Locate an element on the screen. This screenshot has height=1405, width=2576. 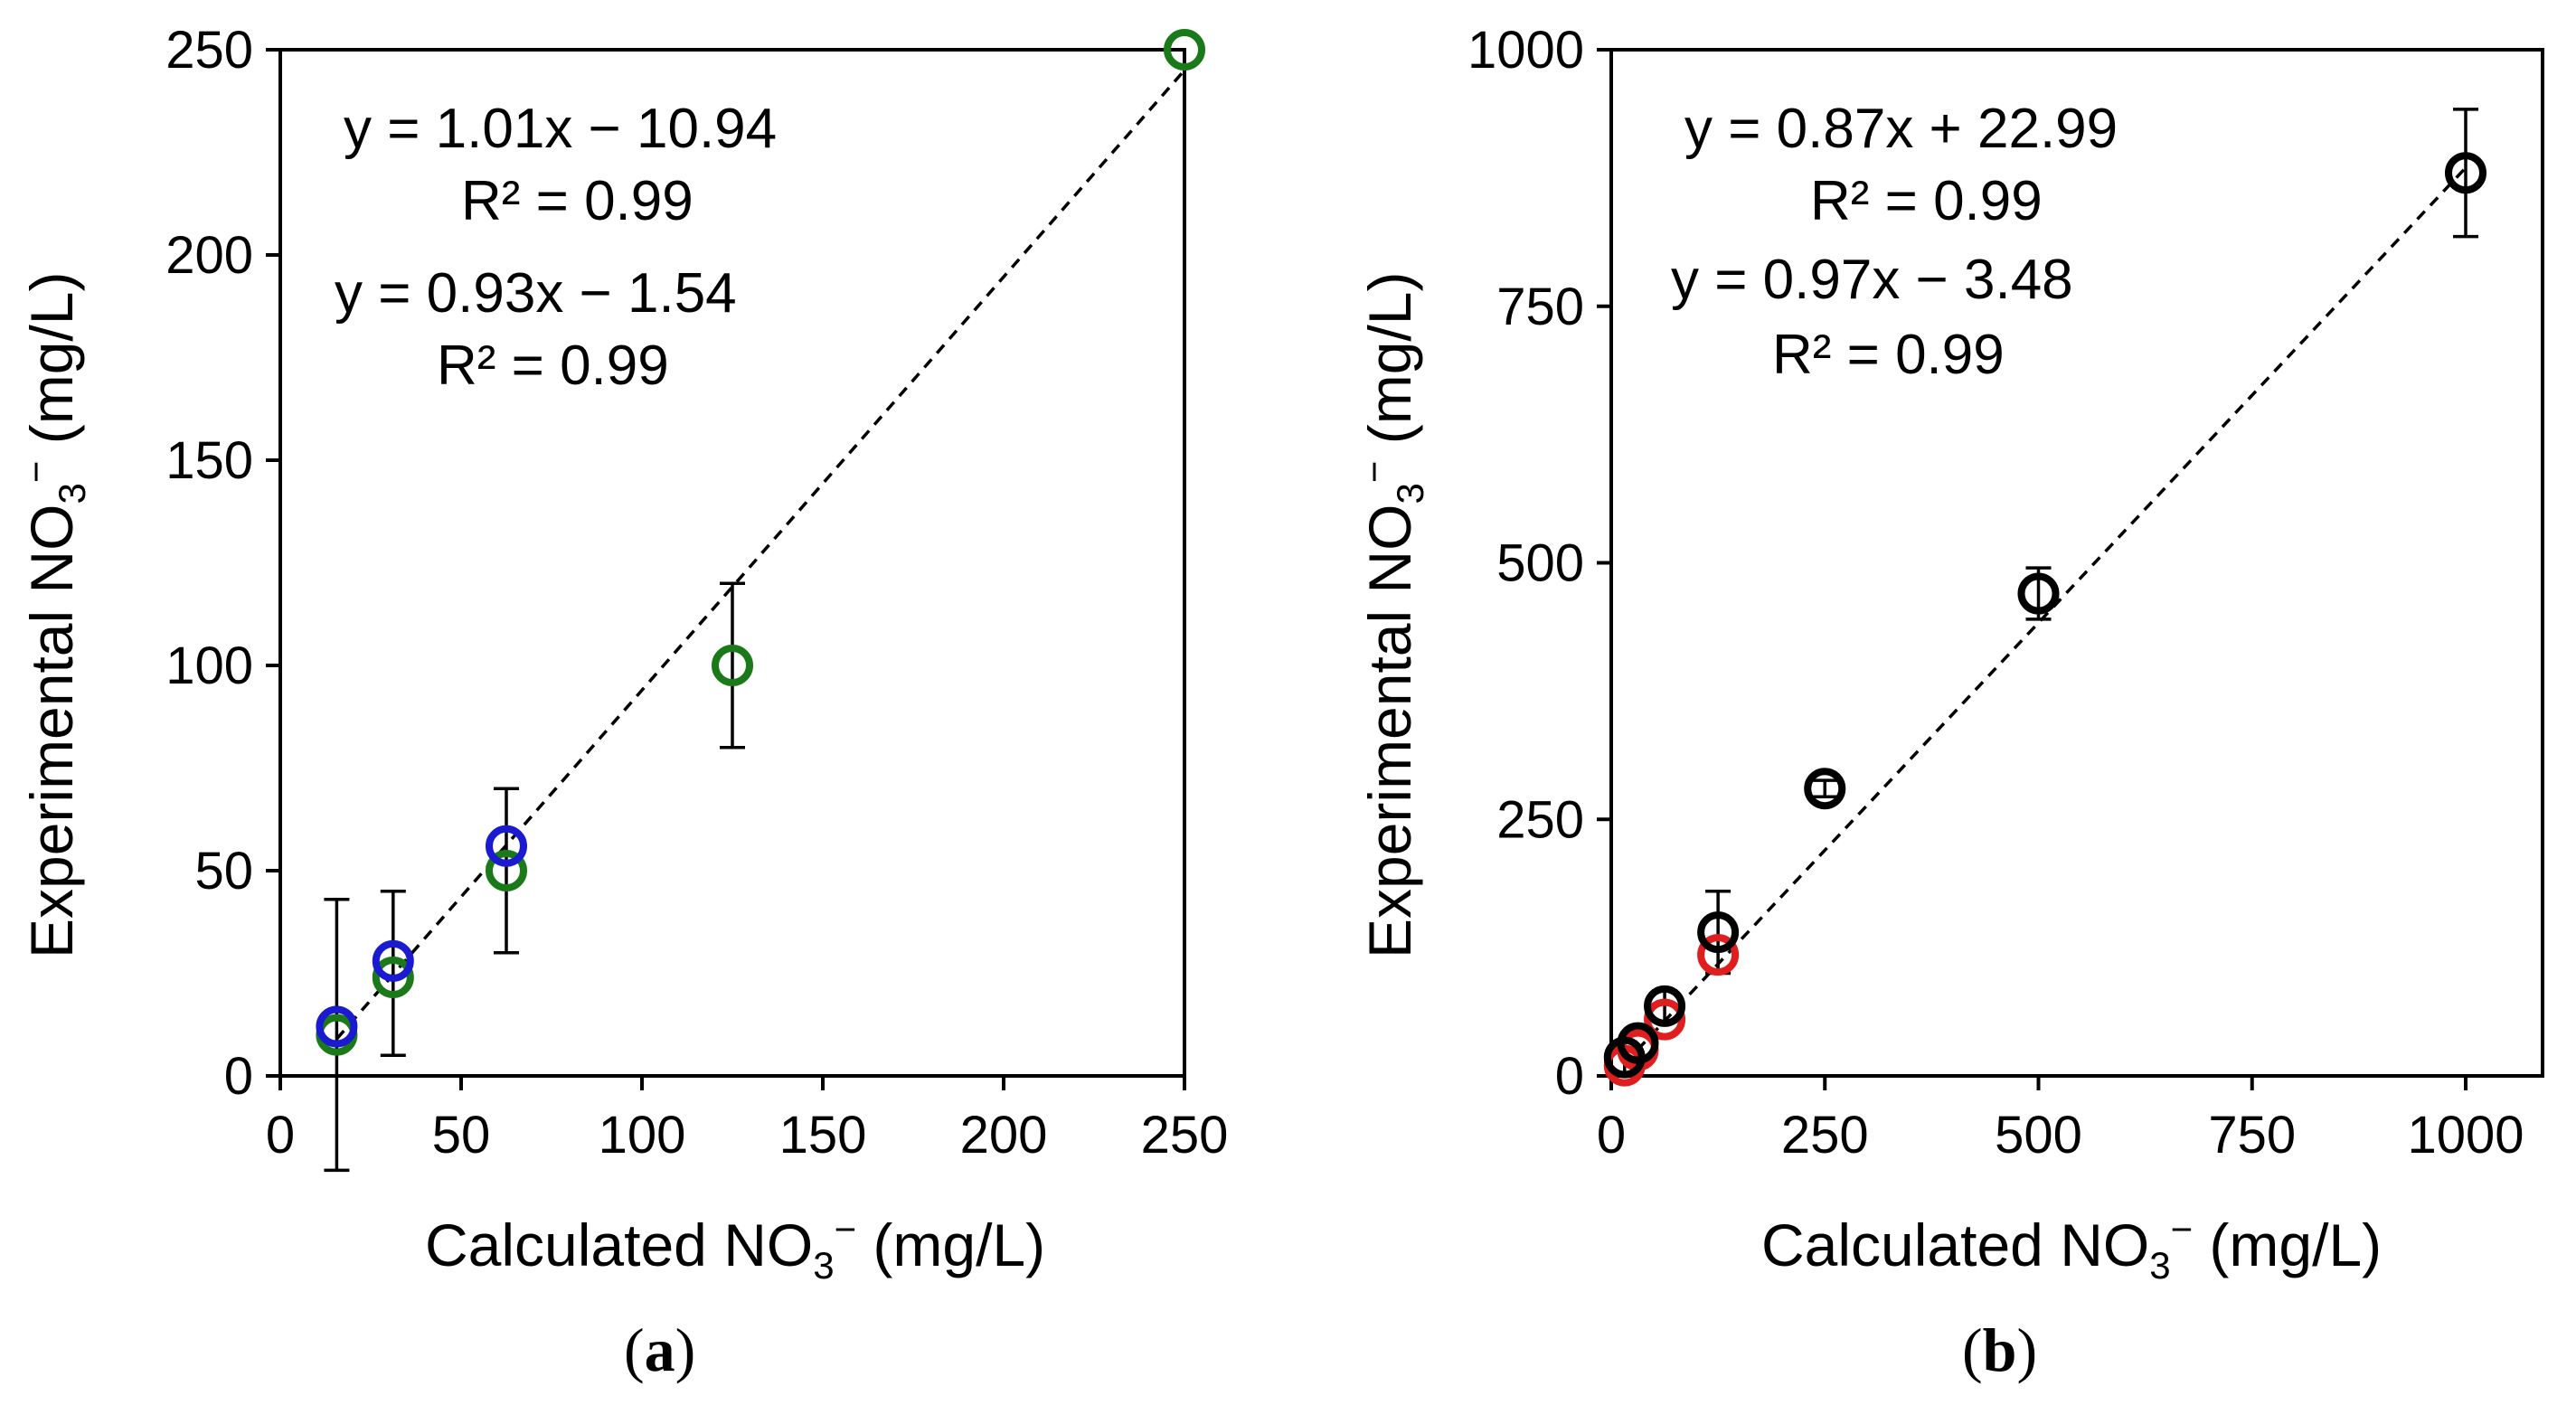
equation-2-b: y = 0.97x − 3.48 is located at coordinates (1872, 280).